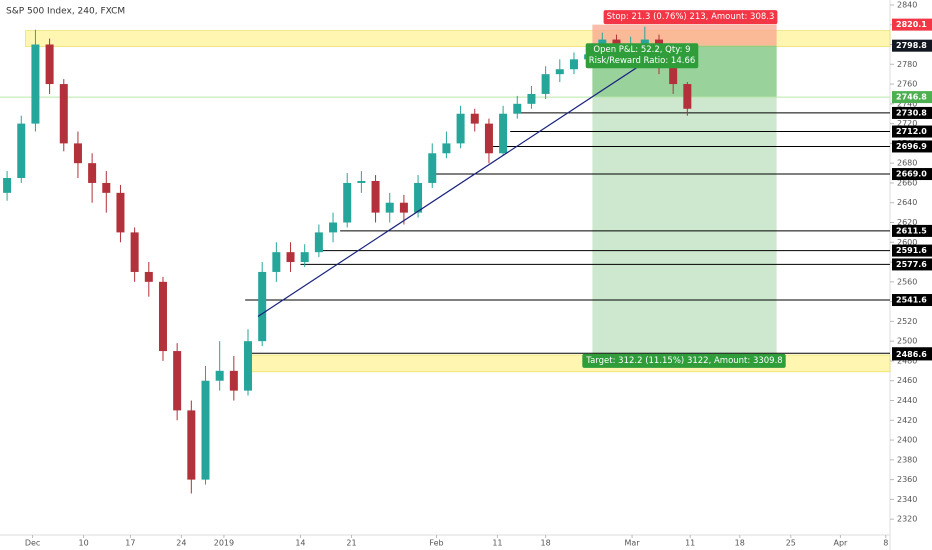 This screenshot has height=550, width=932. I want to click on x-tick-label: 21, so click(351, 543).